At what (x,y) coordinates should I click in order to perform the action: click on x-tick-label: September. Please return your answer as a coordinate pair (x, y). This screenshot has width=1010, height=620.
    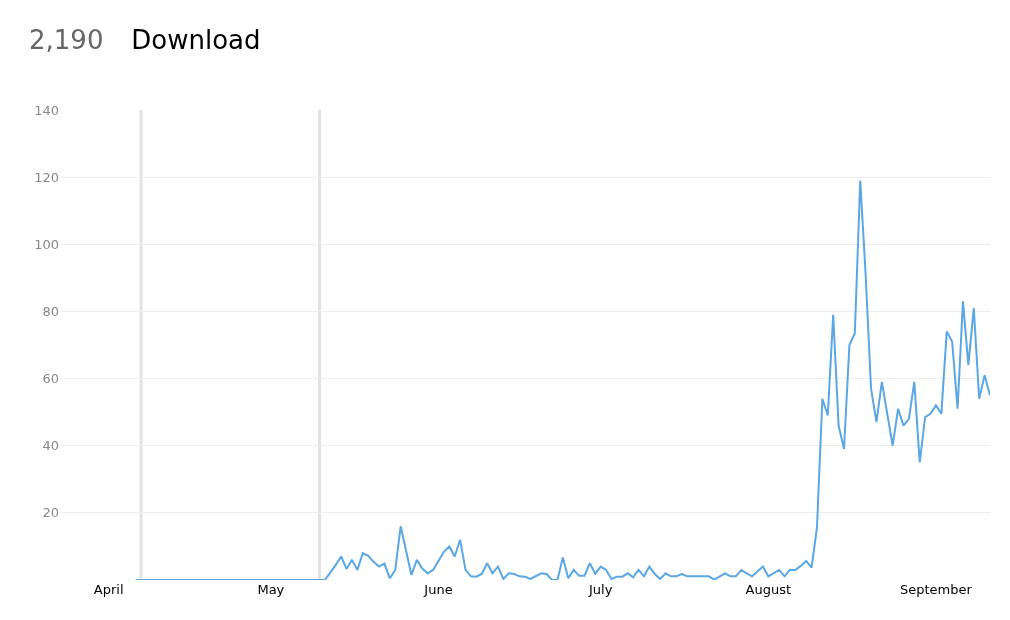
    Looking at the image, I should click on (936, 589).